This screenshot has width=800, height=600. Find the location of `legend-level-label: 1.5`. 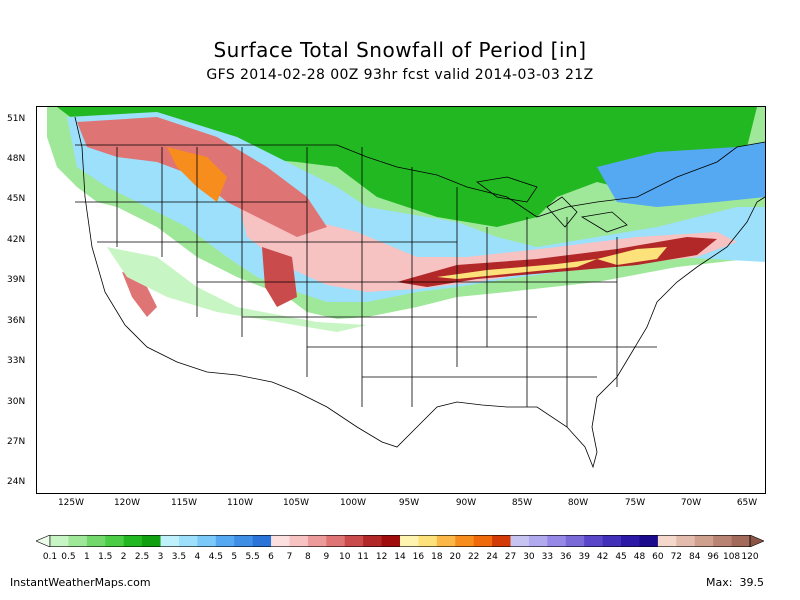

legend-level-label: 1.5 is located at coordinates (105, 557).